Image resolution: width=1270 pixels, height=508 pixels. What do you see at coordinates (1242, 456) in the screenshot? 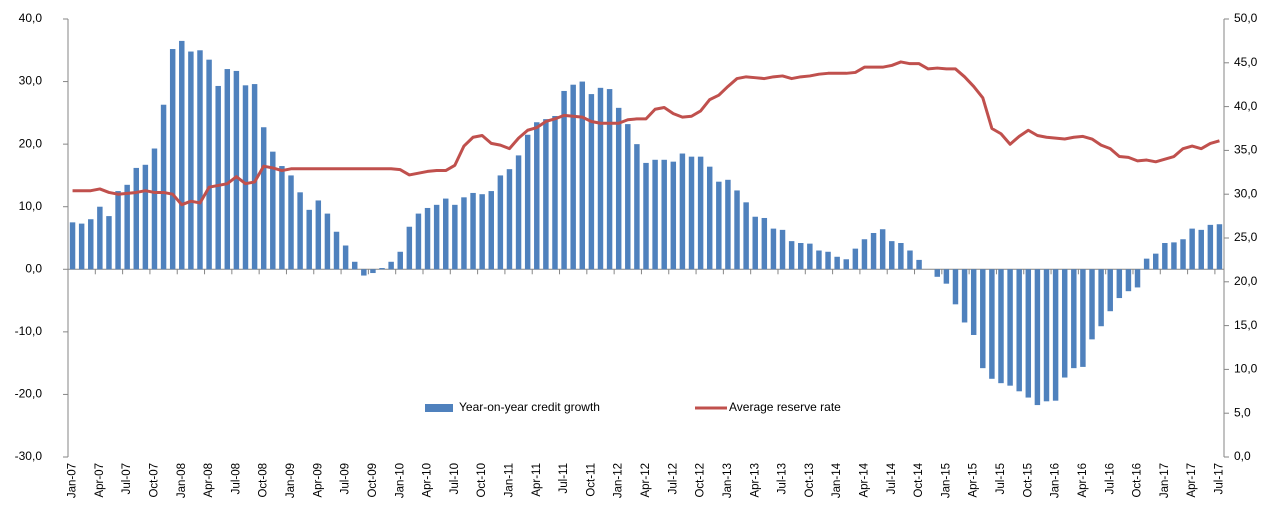
I see `y2-tick-label: 0,0` at bounding box center [1242, 456].